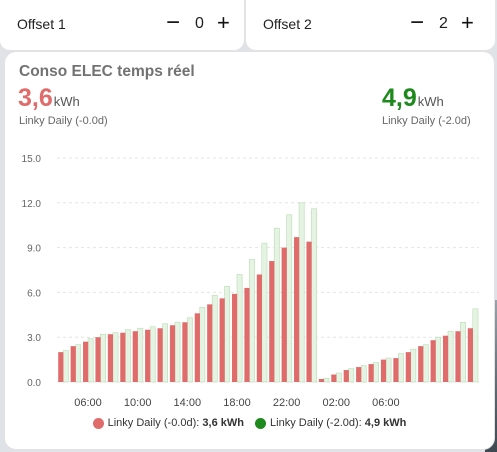  I want to click on offset-1-label: Offset 1, so click(41, 24).